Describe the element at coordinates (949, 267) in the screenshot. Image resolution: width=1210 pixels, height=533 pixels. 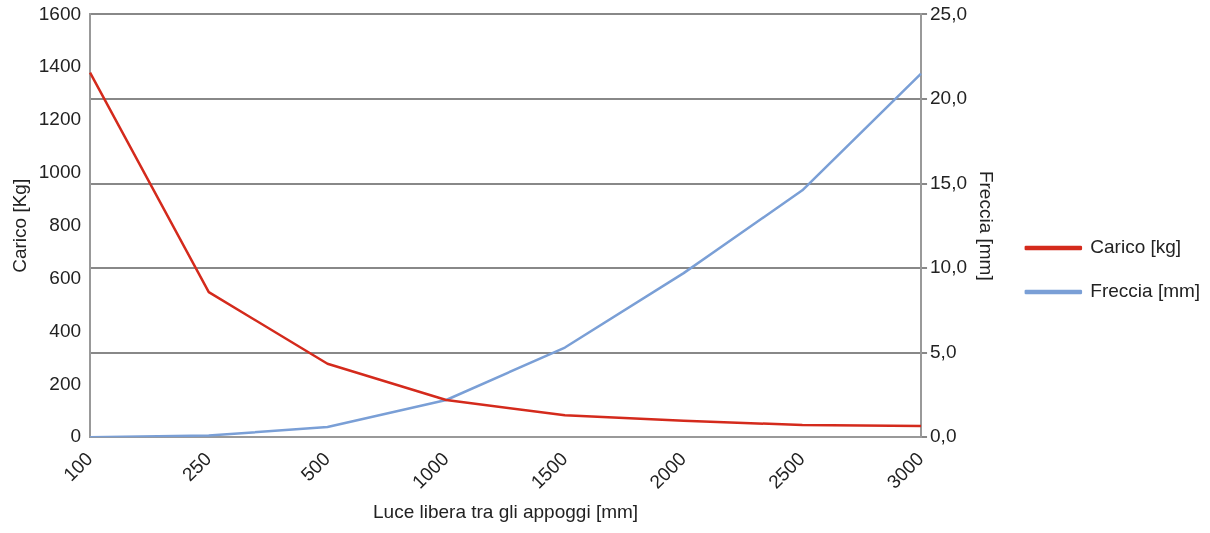
I see `y2-tick-label: 10,0` at that location.